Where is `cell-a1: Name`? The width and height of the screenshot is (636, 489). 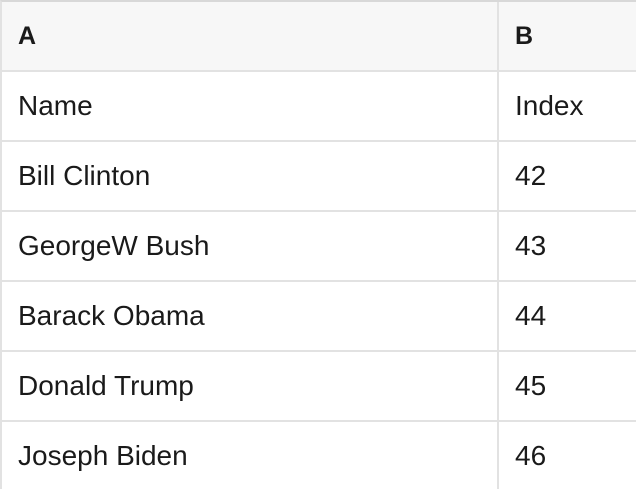
cell-a1: Name is located at coordinates (250, 107).